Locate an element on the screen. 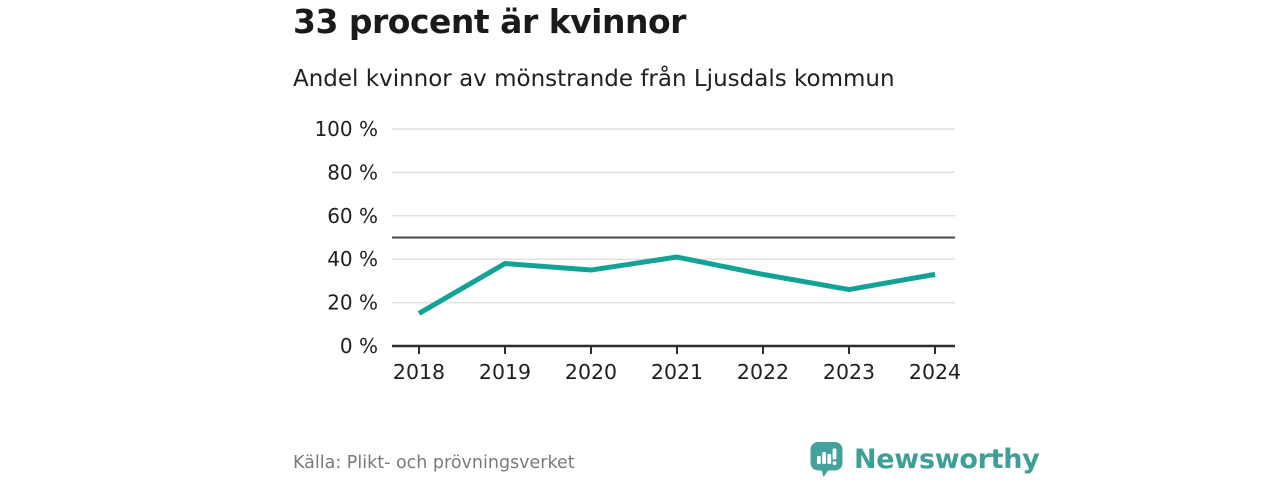  newsworthy-logo: Newsworthy is located at coordinates (924, 459).